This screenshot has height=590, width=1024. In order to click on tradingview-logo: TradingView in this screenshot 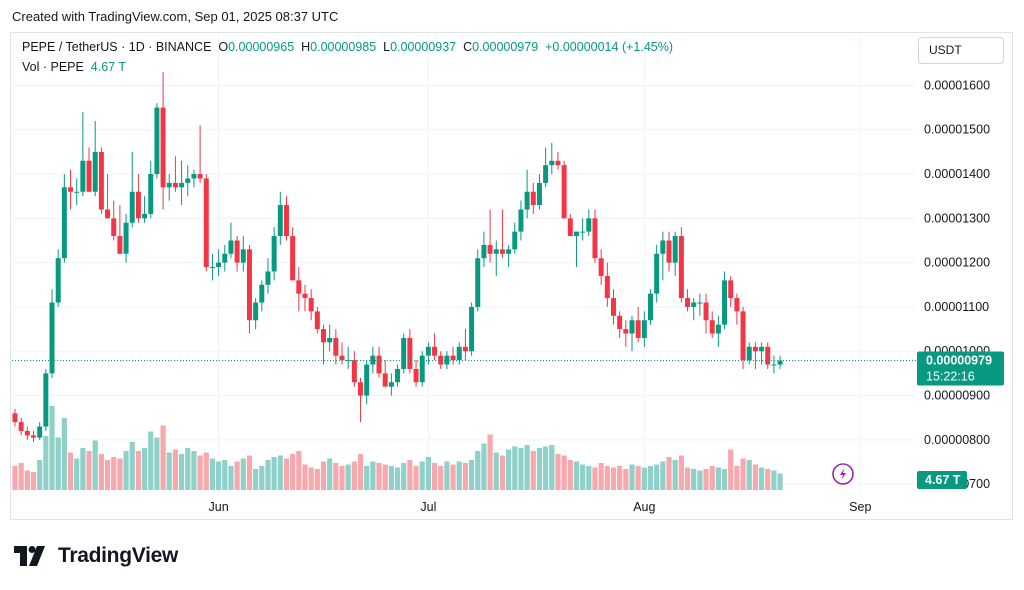, I will do `click(96, 556)`.